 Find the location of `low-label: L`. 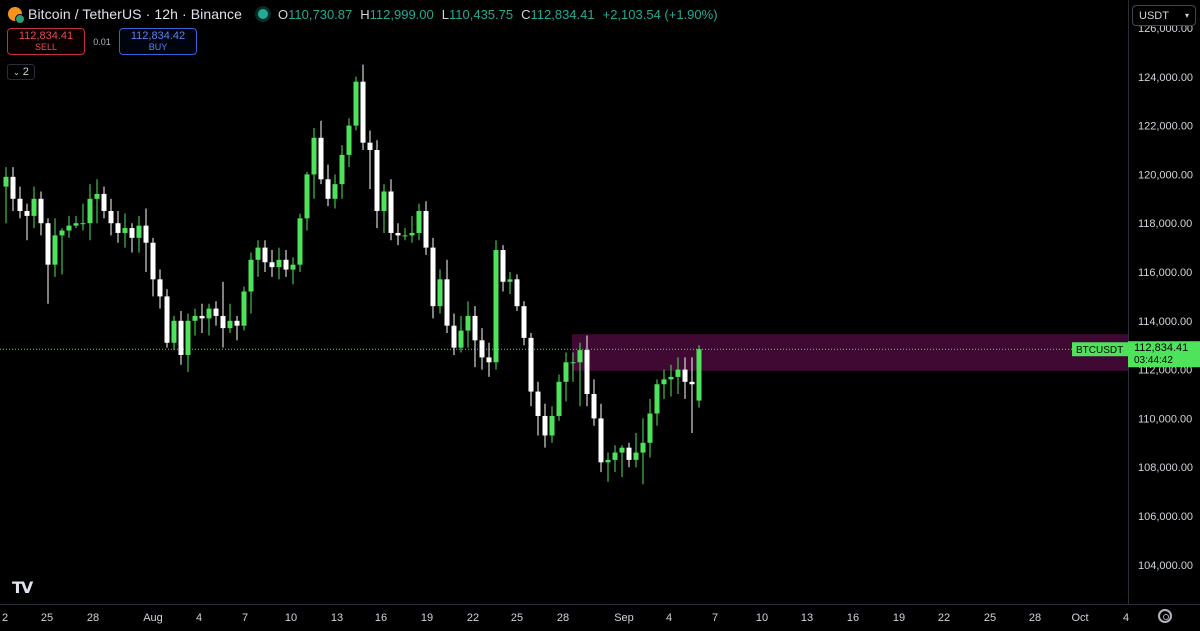

low-label: L is located at coordinates (445, 14).